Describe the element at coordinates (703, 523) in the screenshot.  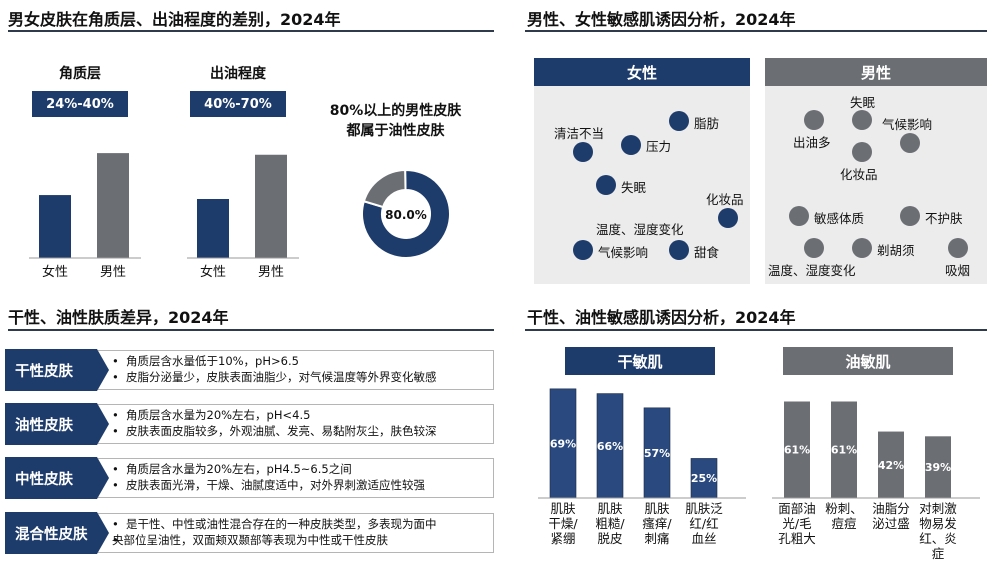
I see `x-tick-label: 红/红` at that location.